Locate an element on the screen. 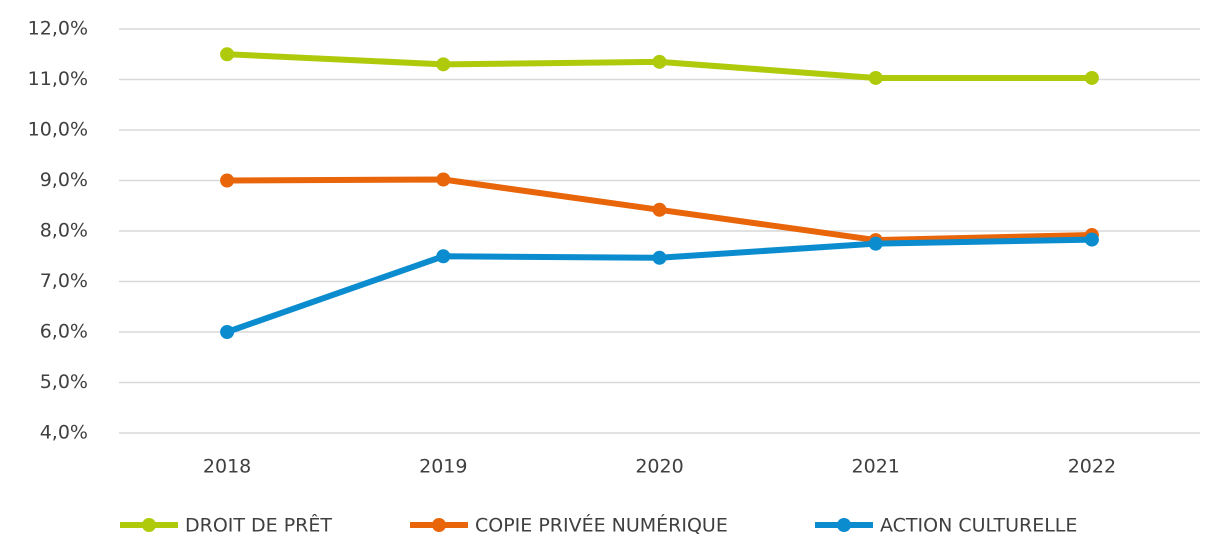 This screenshot has height=538, width=1216. x-tick-label: 2018 is located at coordinates (227, 467).